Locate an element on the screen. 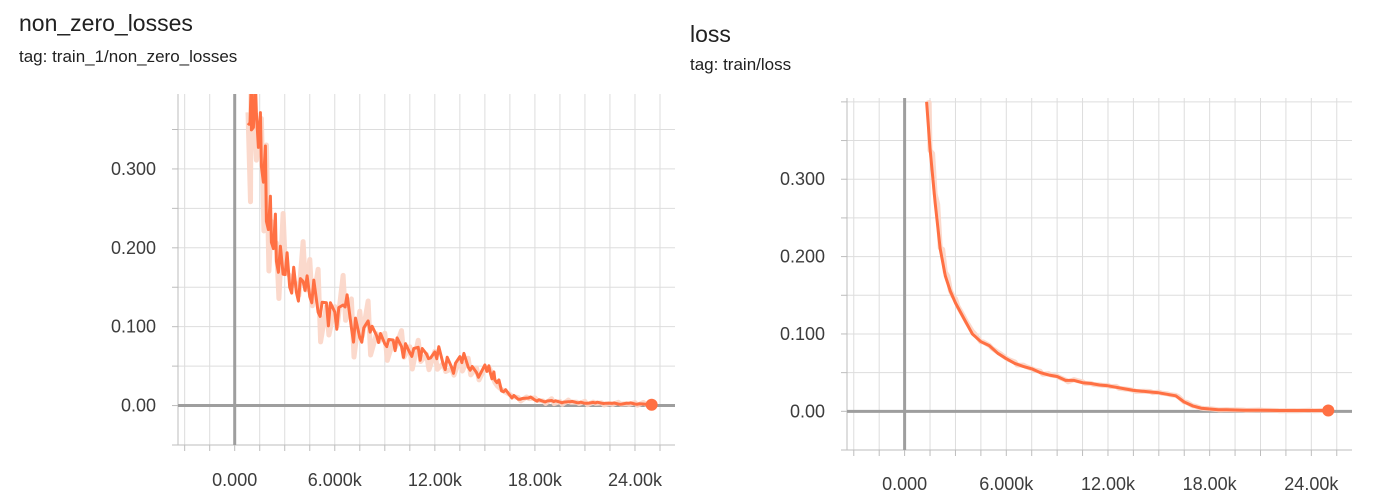 This screenshot has width=1398, height=502. chart-title: non_zero_losses is located at coordinates (106, 23).